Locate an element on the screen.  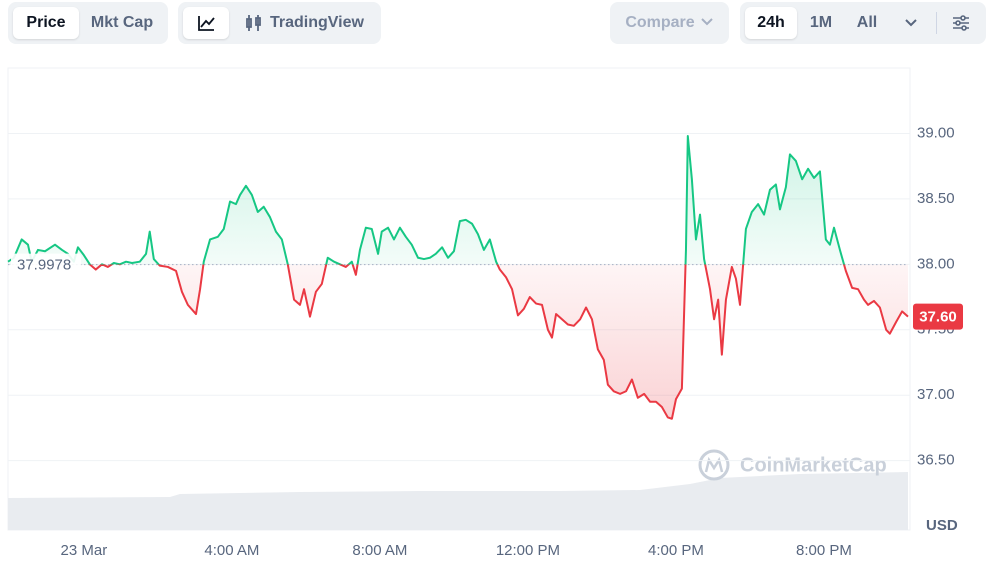
x-tick-label: 8:00 PM is located at coordinates (824, 550).